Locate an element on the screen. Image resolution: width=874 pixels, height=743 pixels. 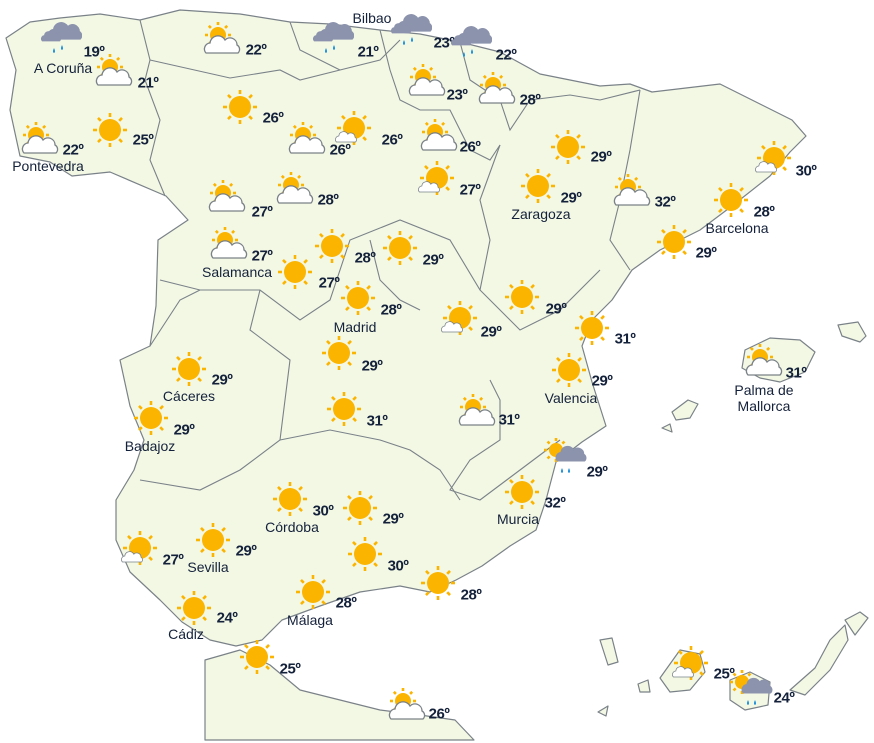
city-label: Barcelona is located at coordinates (737, 228).